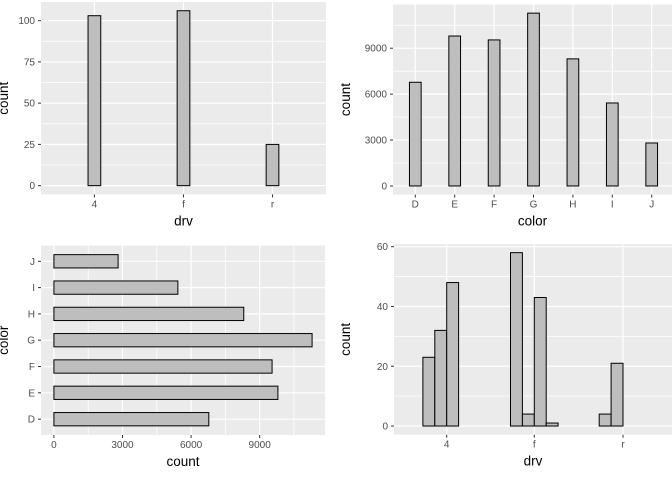 The height and width of the screenshot is (480, 672). I want to click on axis-tick-label: 25, so click(30, 145).